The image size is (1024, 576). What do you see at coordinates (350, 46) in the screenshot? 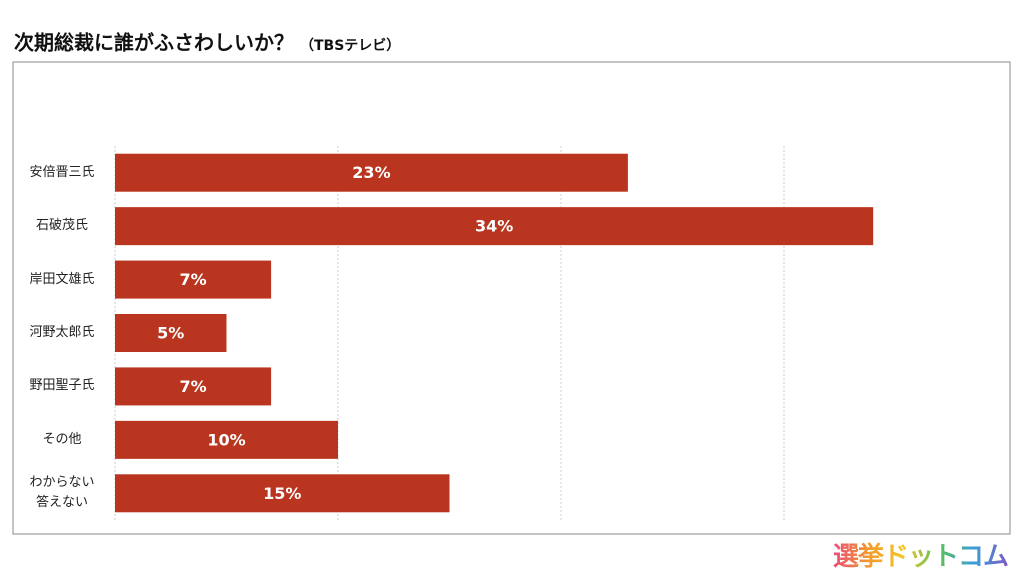
I see `chart-subtitle: （TBSテレビ）` at bounding box center [350, 46].